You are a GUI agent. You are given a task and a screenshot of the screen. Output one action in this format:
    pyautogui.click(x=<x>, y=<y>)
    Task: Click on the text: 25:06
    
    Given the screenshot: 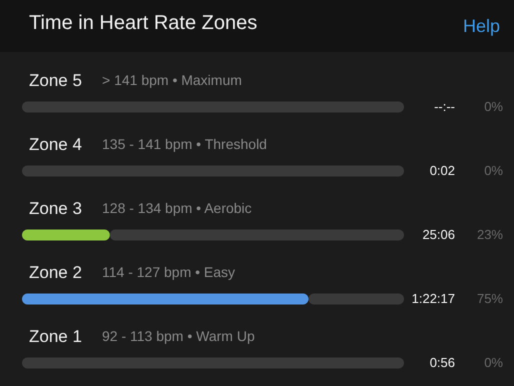 What is the action you would take?
    pyautogui.click(x=438, y=234)
    